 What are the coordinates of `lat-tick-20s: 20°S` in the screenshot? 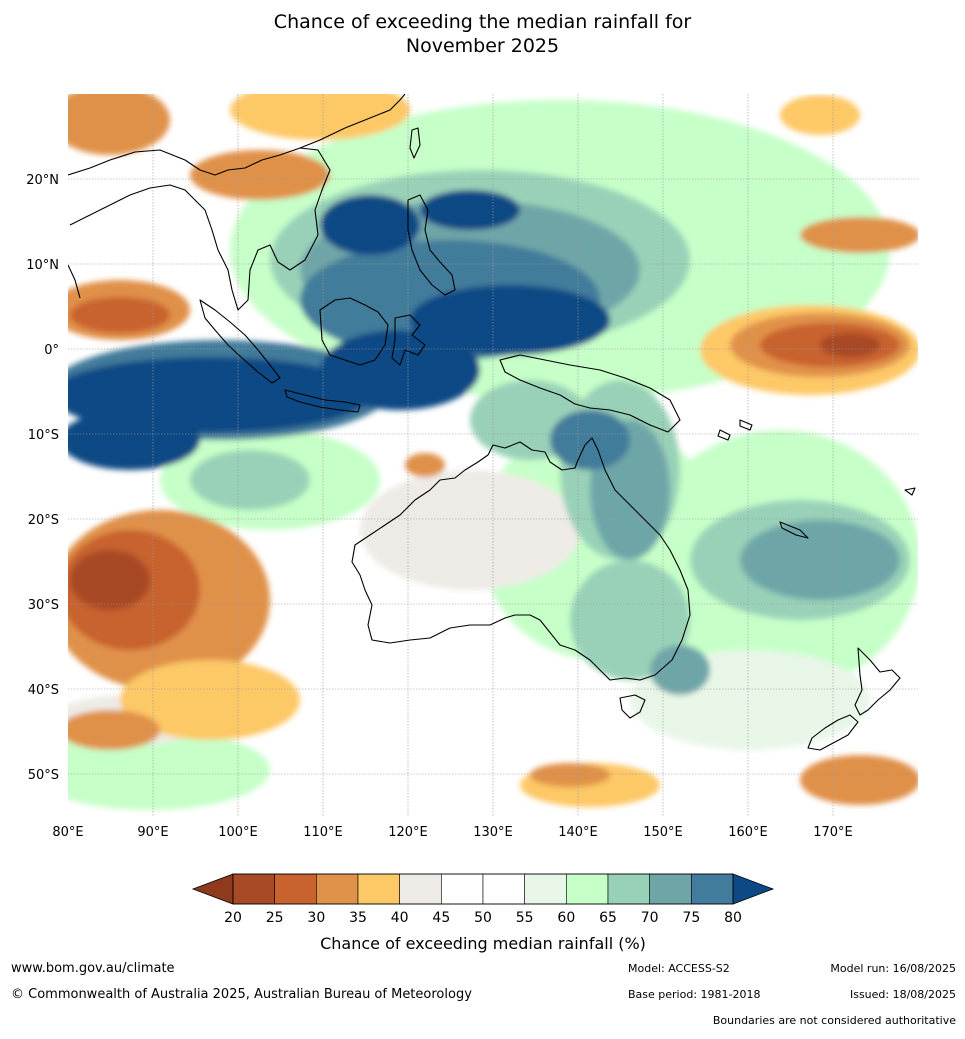 It's located at (43, 520).